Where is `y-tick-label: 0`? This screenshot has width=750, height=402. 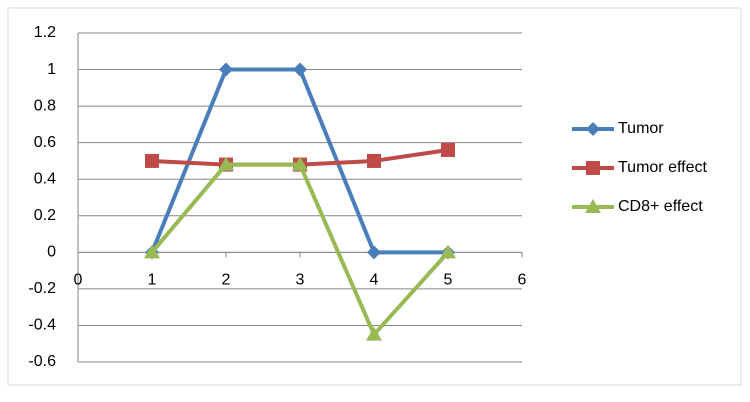
y-tick-label: 0 is located at coordinates (51, 252).